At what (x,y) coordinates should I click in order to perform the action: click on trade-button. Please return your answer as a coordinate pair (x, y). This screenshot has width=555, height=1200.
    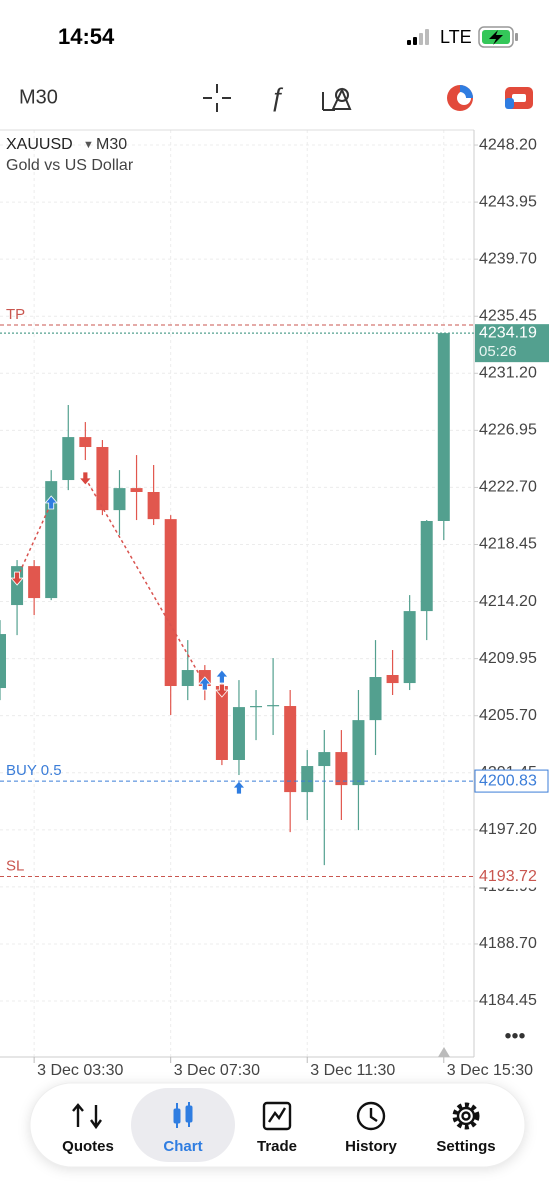
    Looking at the image, I should click on (519, 98).